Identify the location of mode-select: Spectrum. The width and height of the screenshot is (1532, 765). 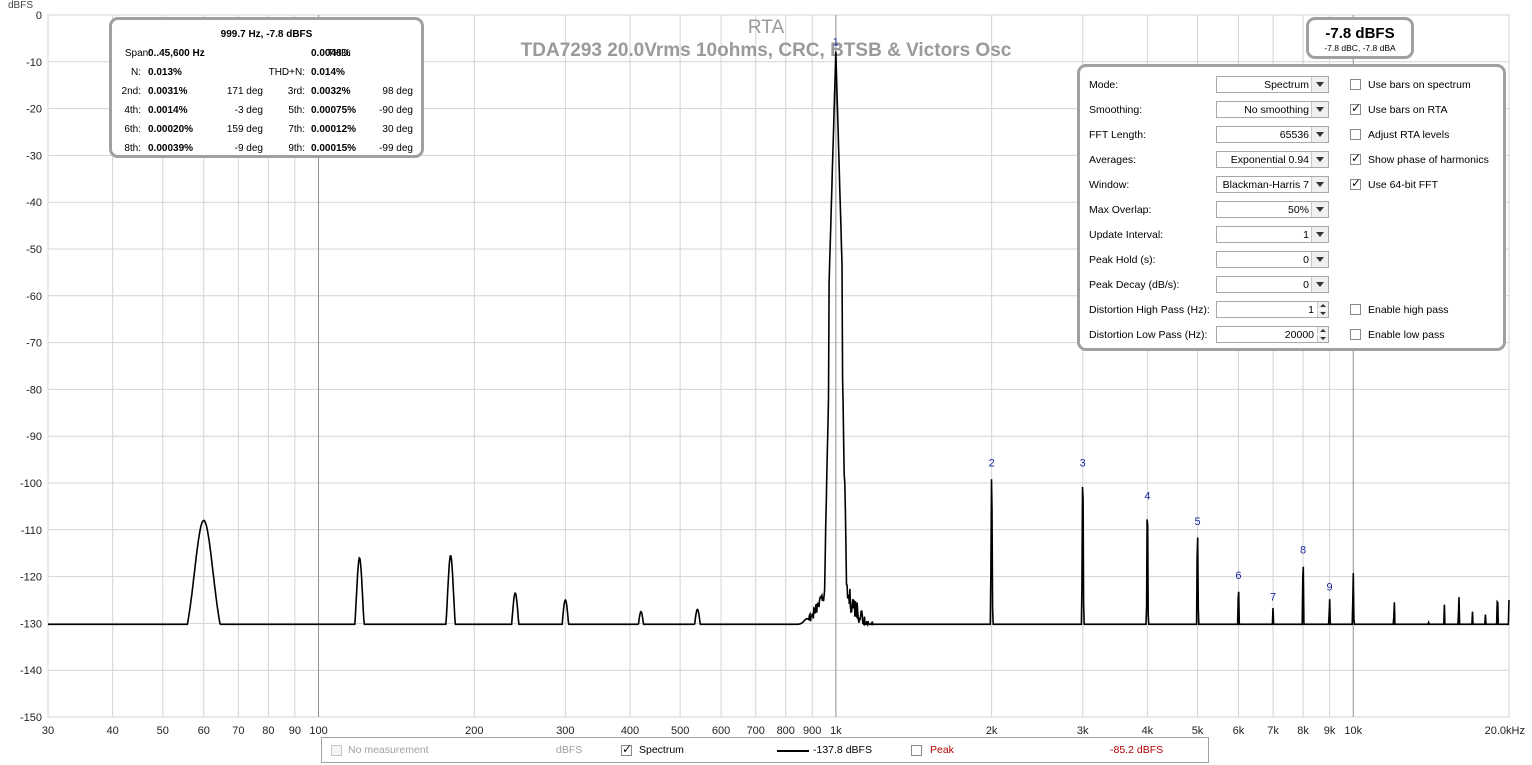
(1272, 84).